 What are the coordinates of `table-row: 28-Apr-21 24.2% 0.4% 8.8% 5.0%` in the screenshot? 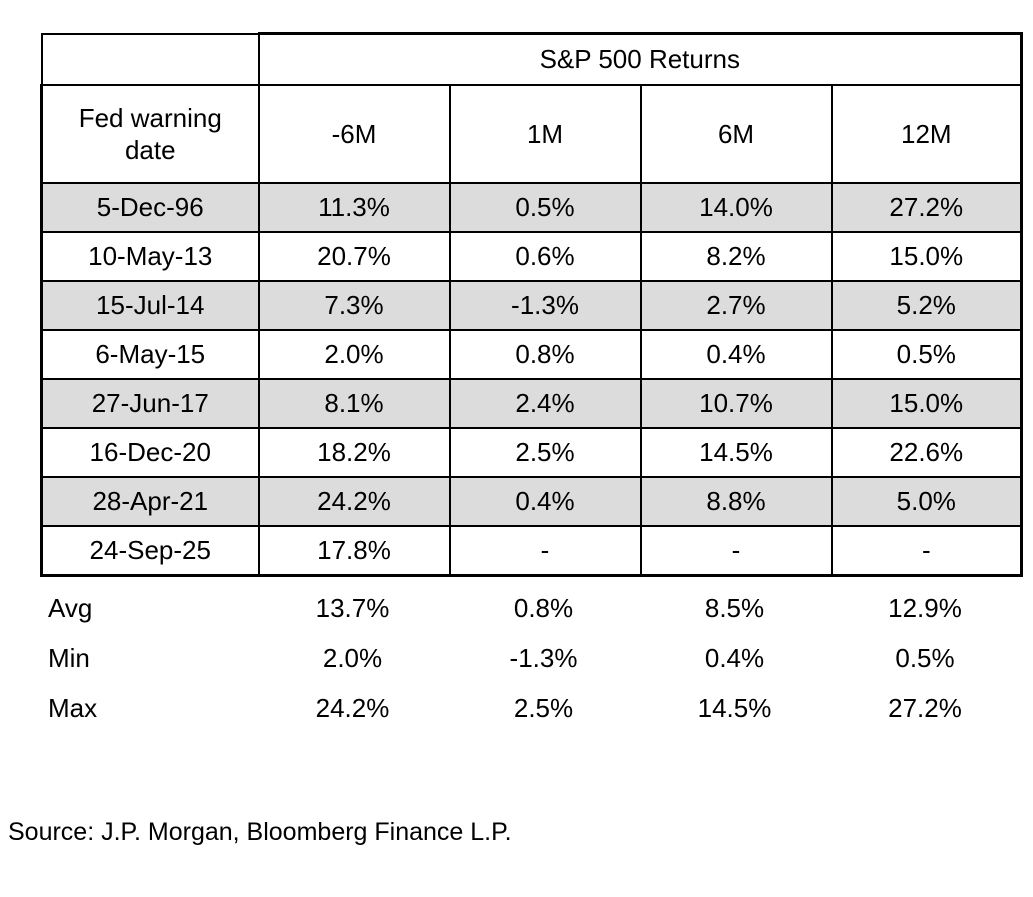 It's located at (532, 501).